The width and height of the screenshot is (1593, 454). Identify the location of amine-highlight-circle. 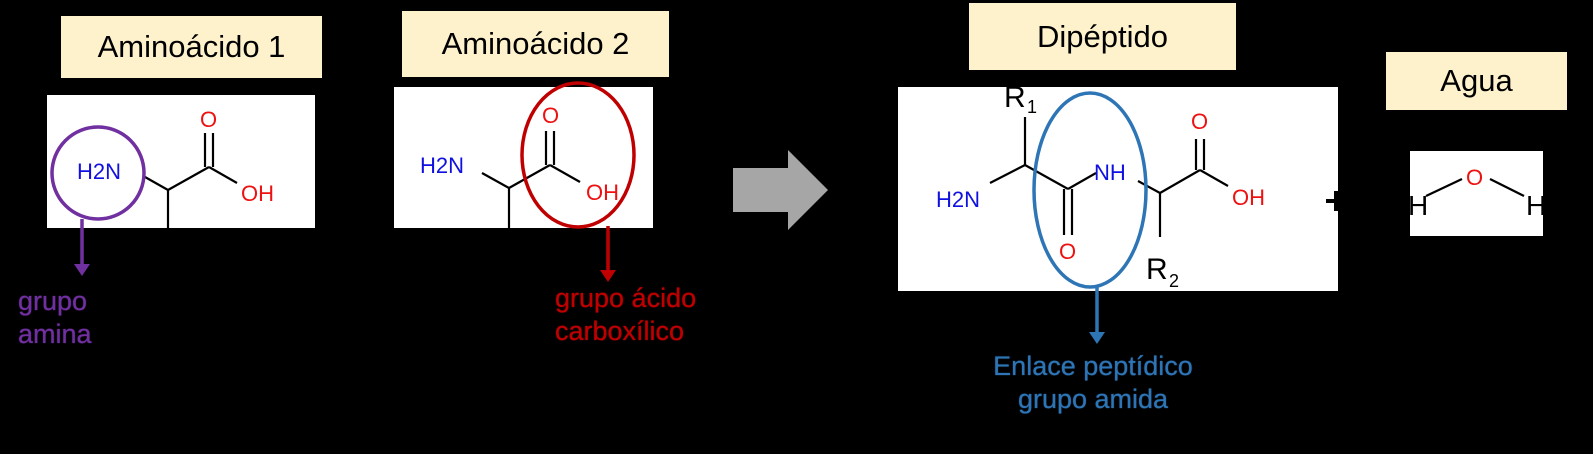
(98, 173).